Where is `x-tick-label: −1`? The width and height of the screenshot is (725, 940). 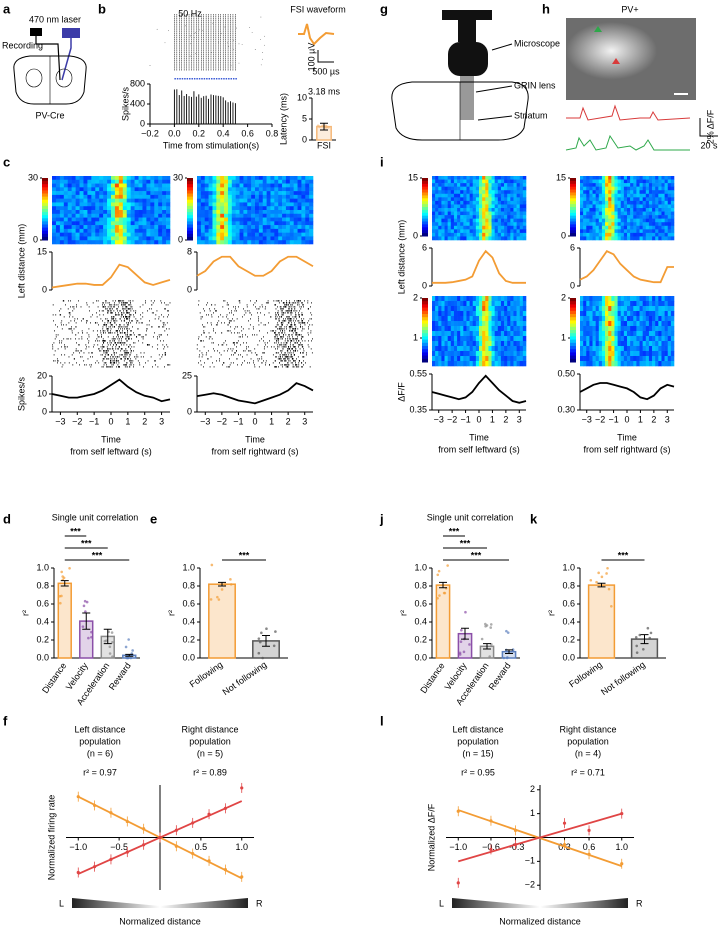
x-tick-label: −1 is located at coordinates (94, 421).